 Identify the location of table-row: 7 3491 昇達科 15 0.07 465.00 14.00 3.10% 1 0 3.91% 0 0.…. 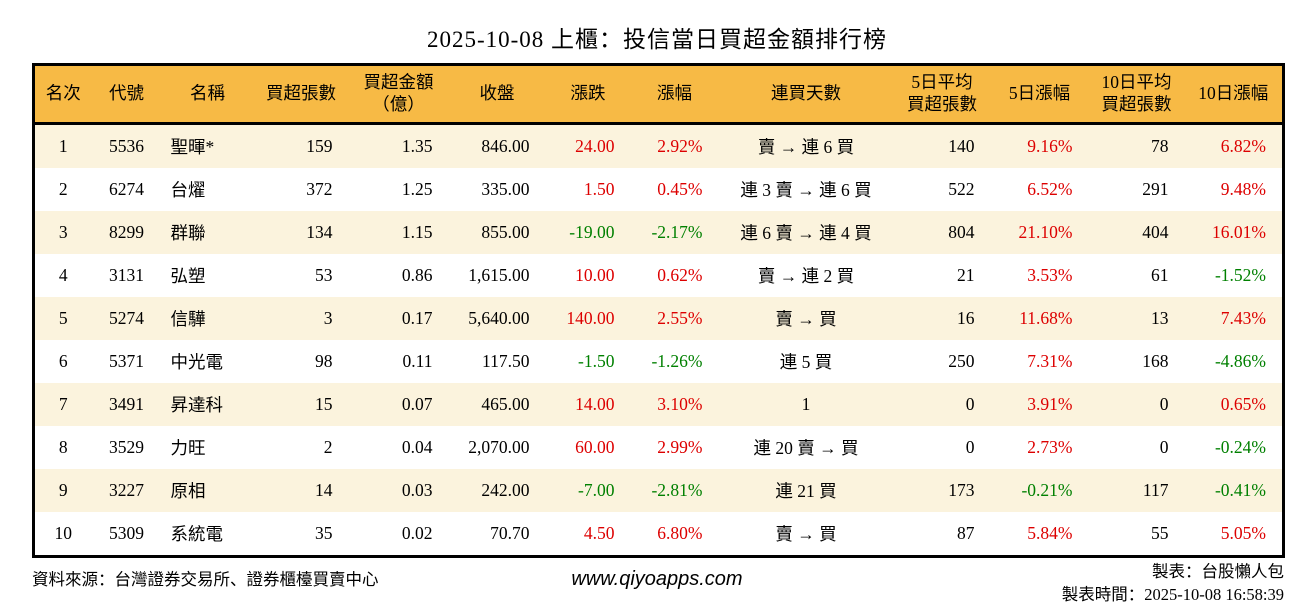
(658, 404).